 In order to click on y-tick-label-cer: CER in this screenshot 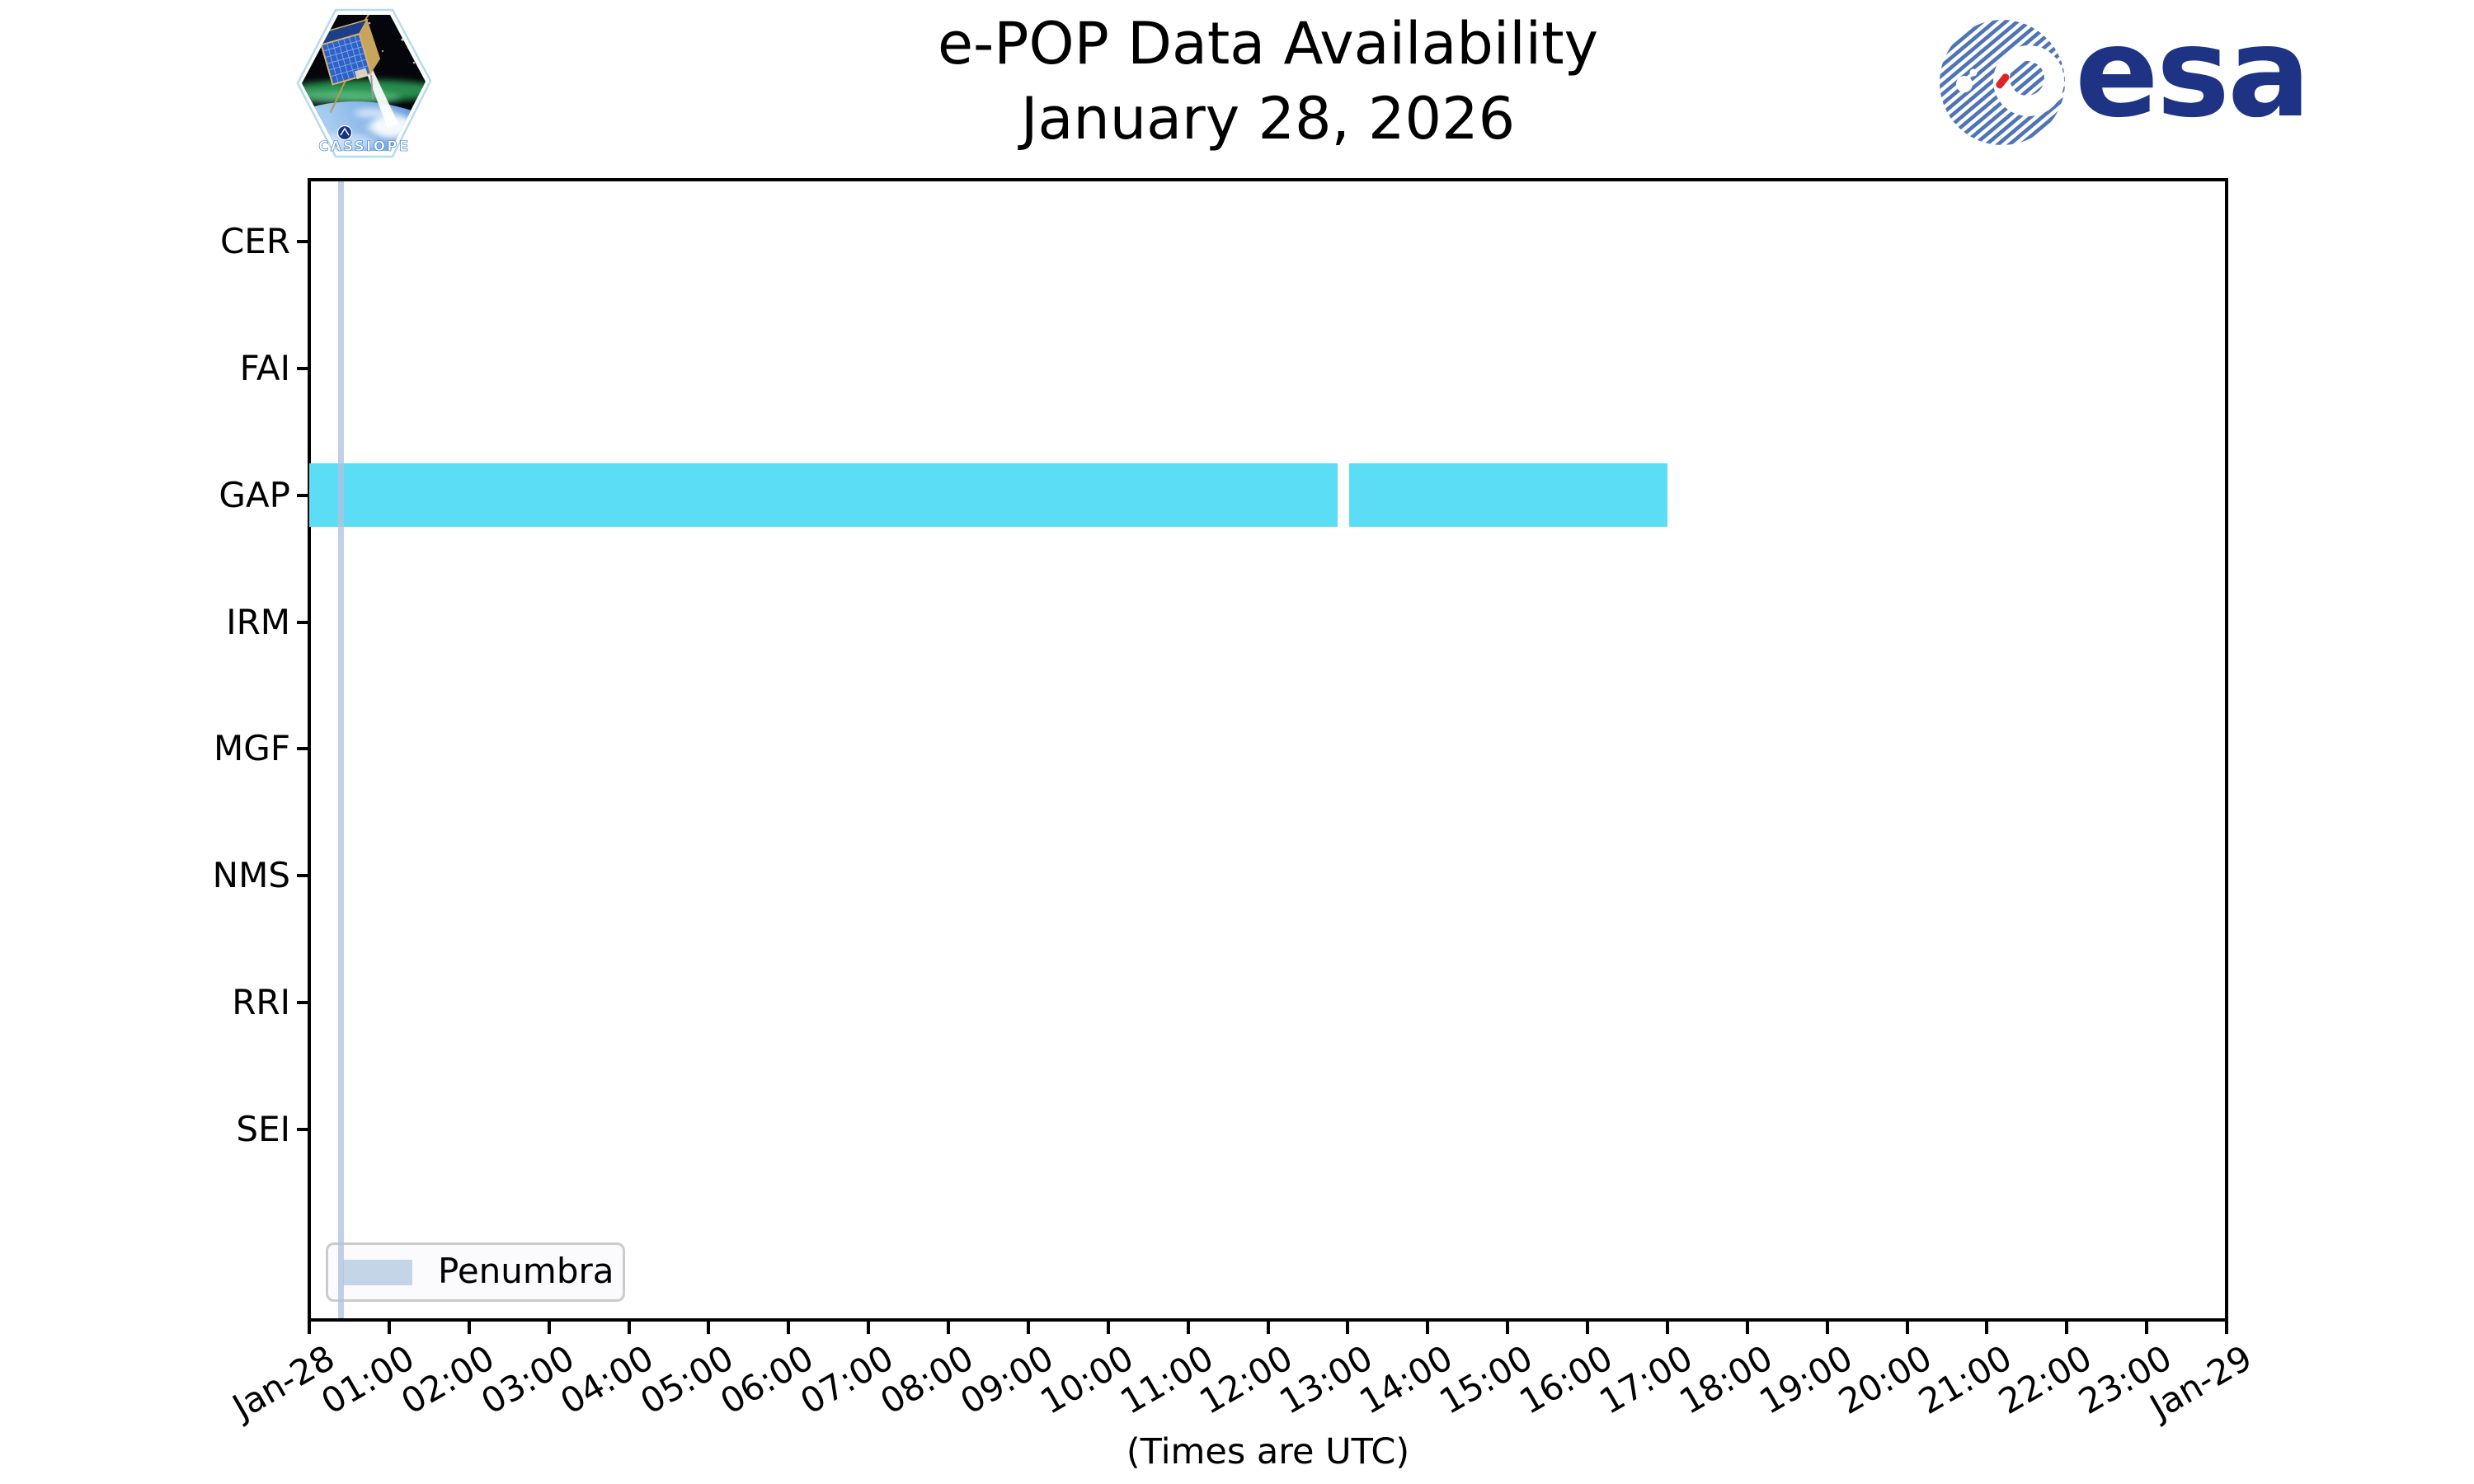, I will do `click(254, 241)`.